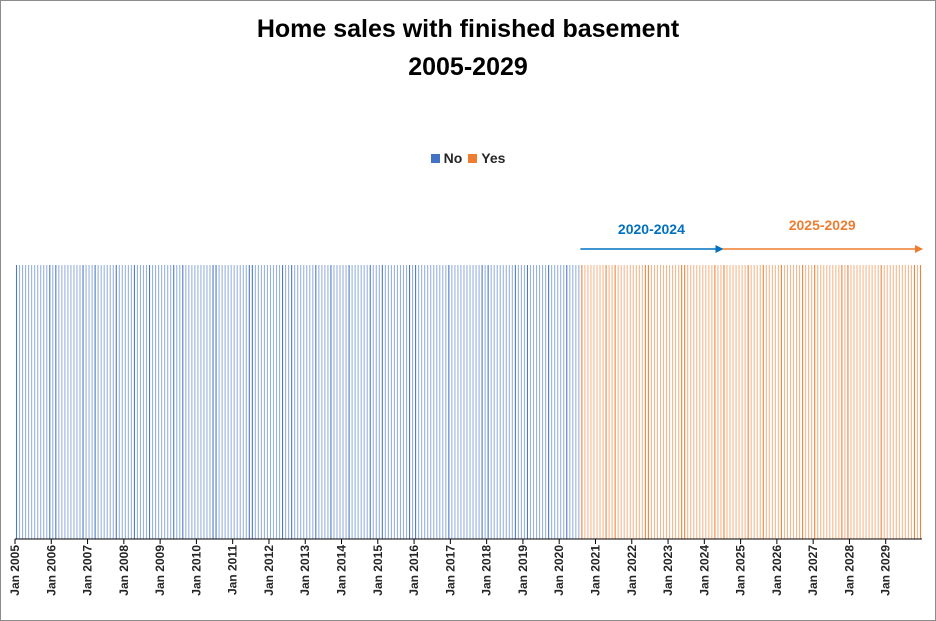  I want to click on x-tick-label: Jan 2013, so click(305, 570).